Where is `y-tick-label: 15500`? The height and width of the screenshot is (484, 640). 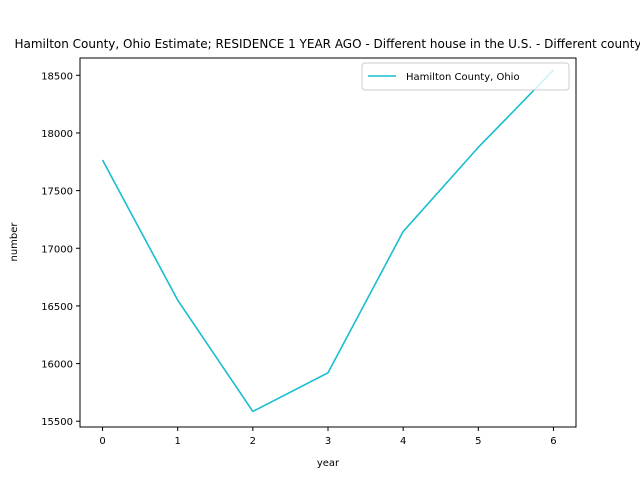
y-tick-label: 15500 is located at coordinates (57, 422).